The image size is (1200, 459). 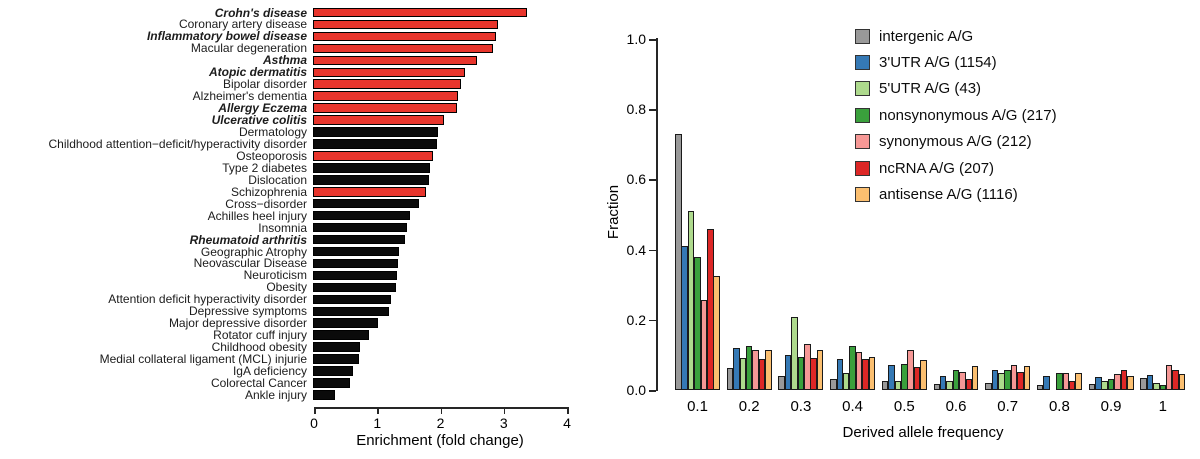 I want to click on disease-row: Childhood obesity, so click(x=180, y=347).